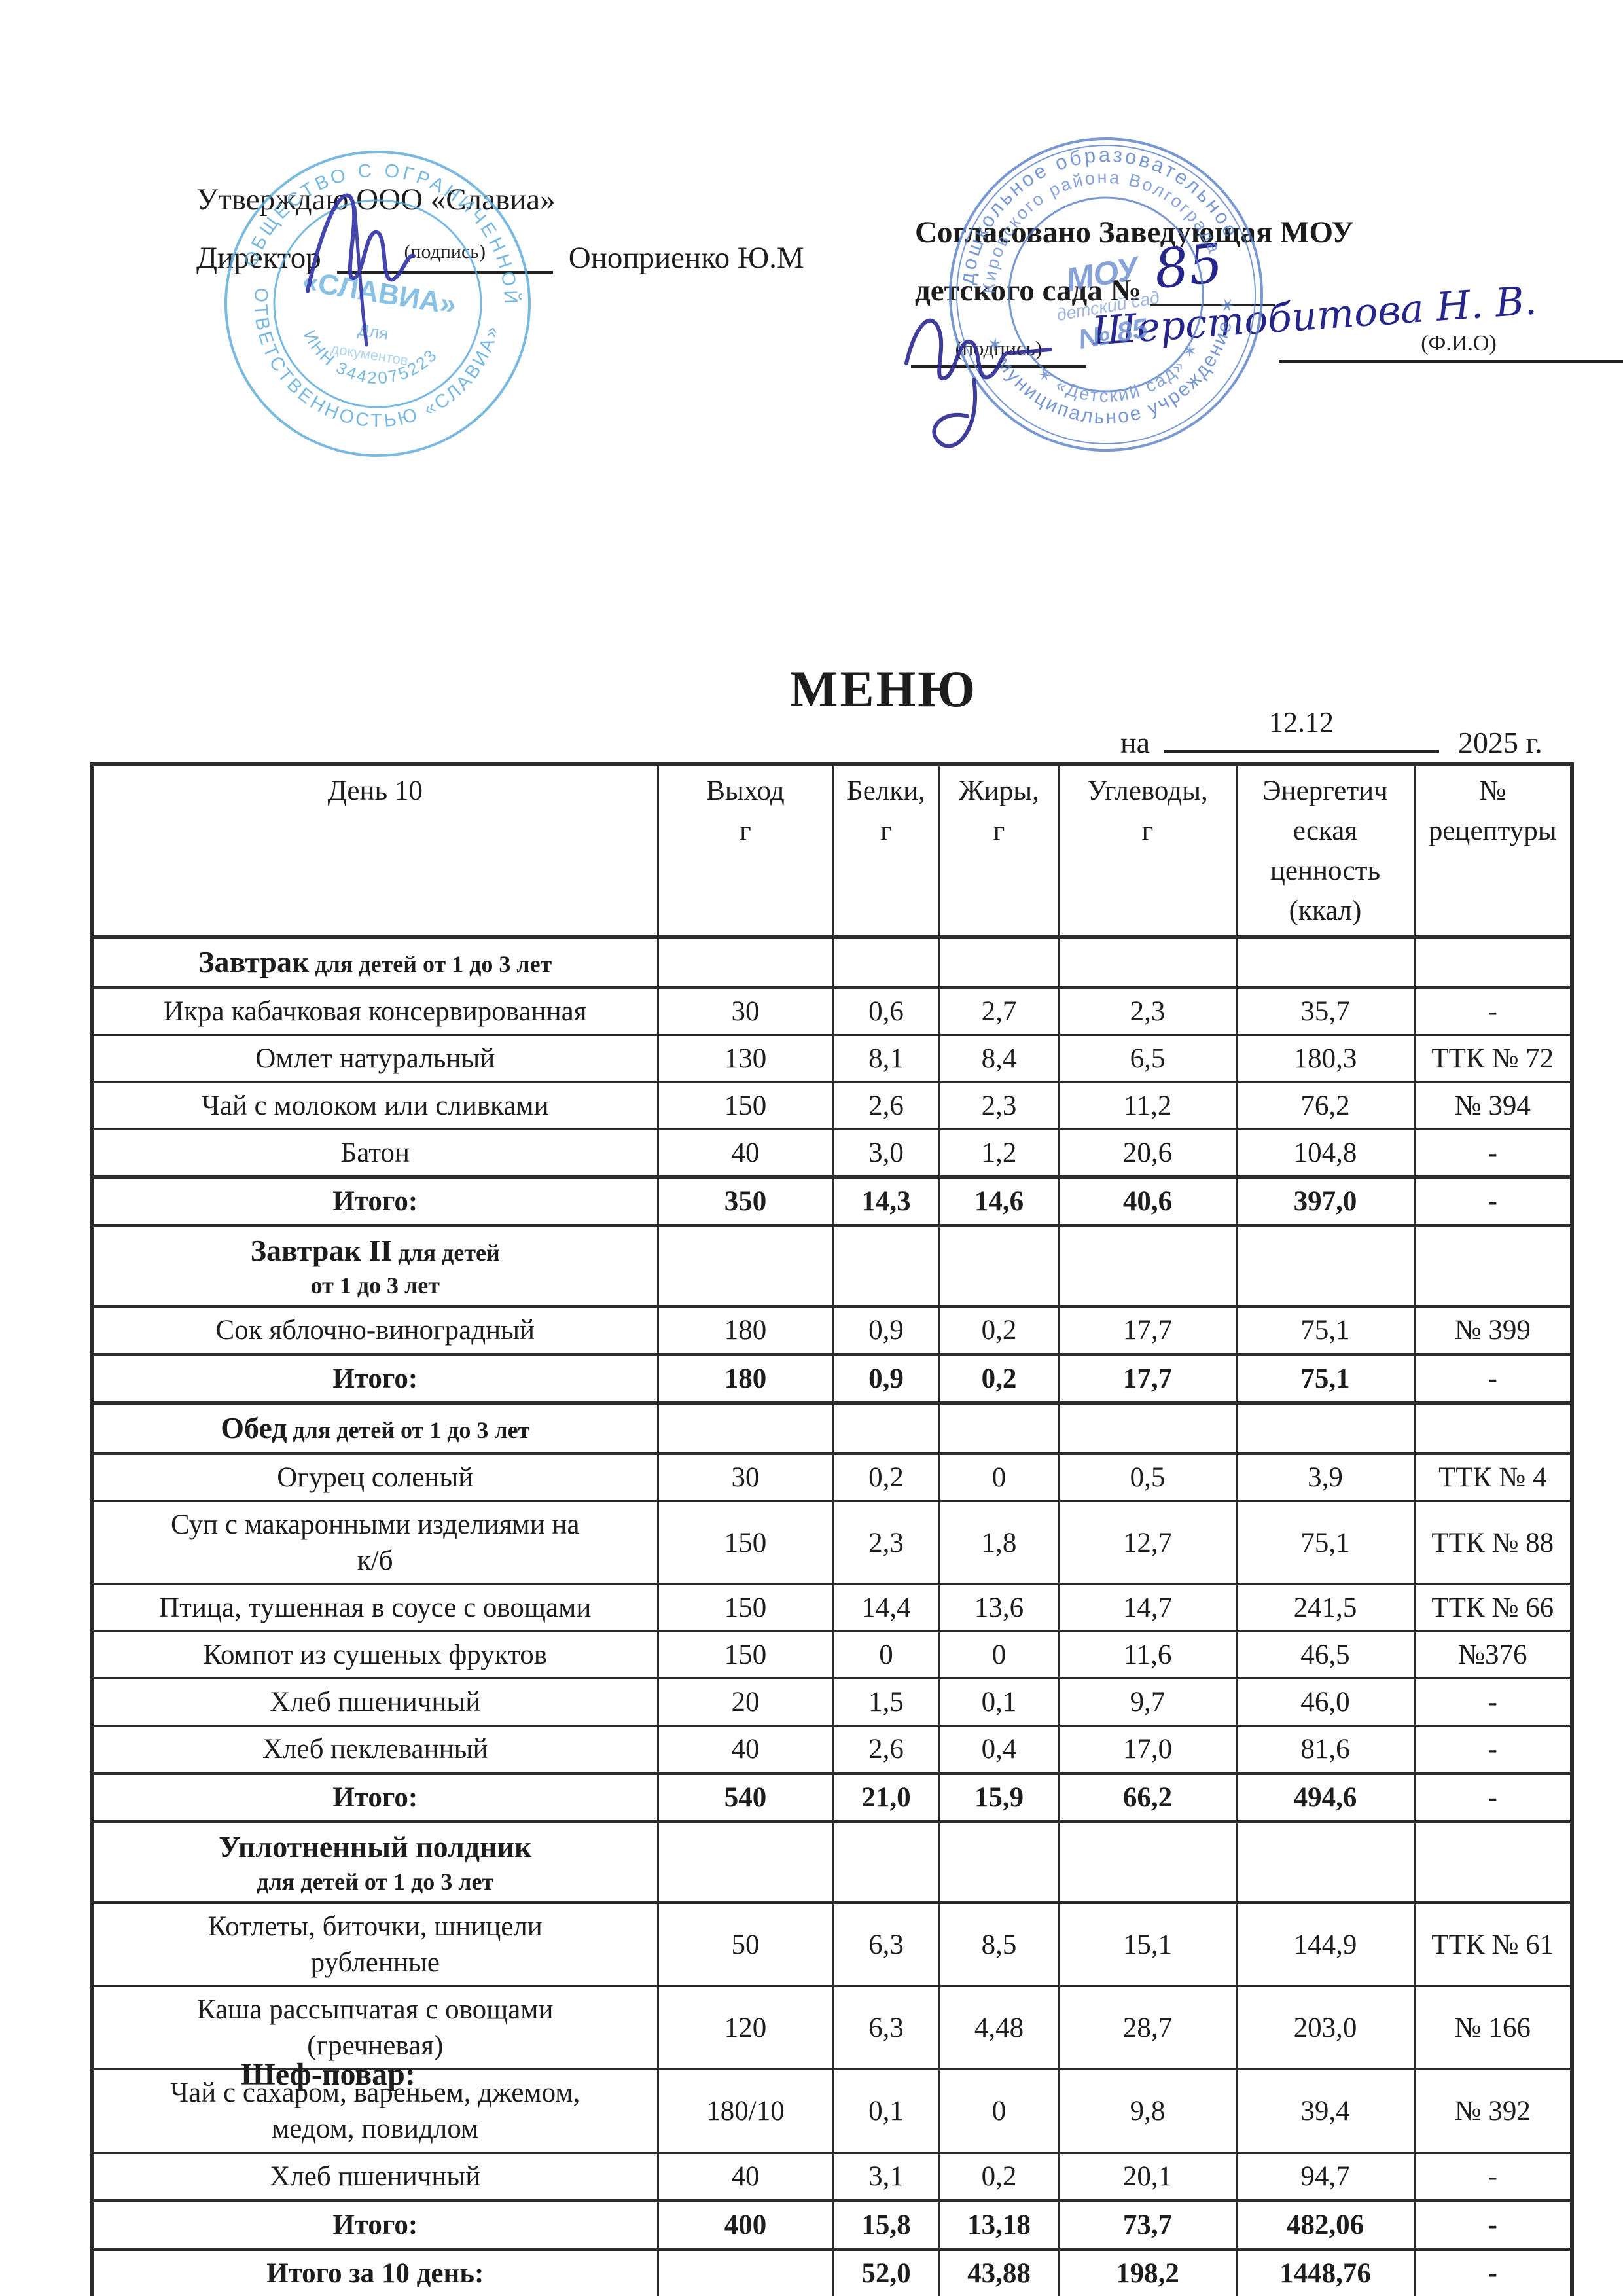  I want to click on fio-caption: (Ф.И.О), so click(1459, 343).